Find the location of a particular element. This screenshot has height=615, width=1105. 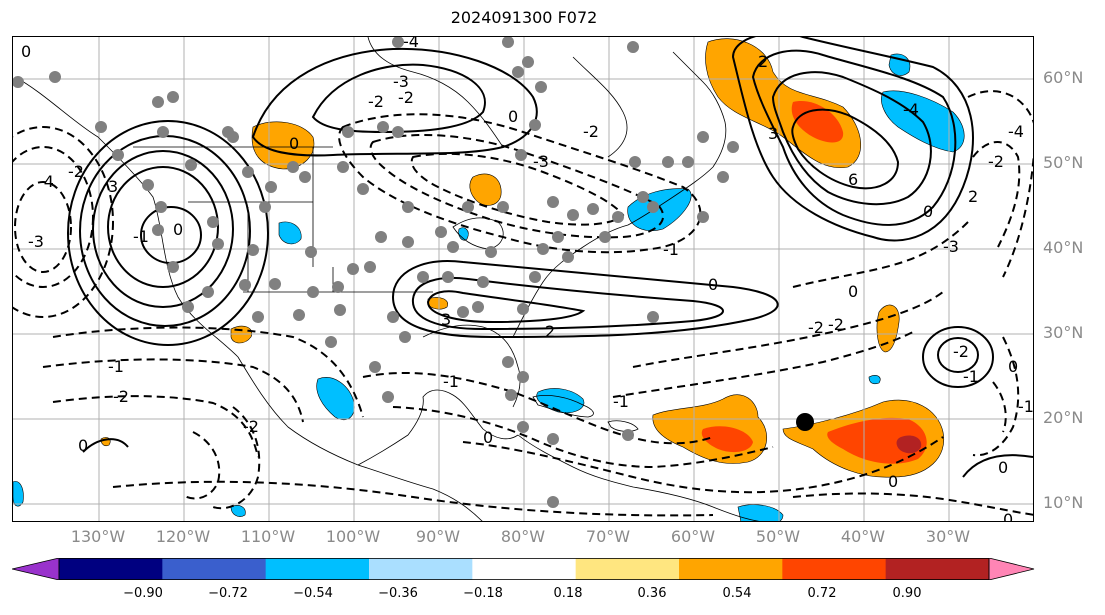

anomaly-east-atlantic-small is located at coordinates (874, 380).